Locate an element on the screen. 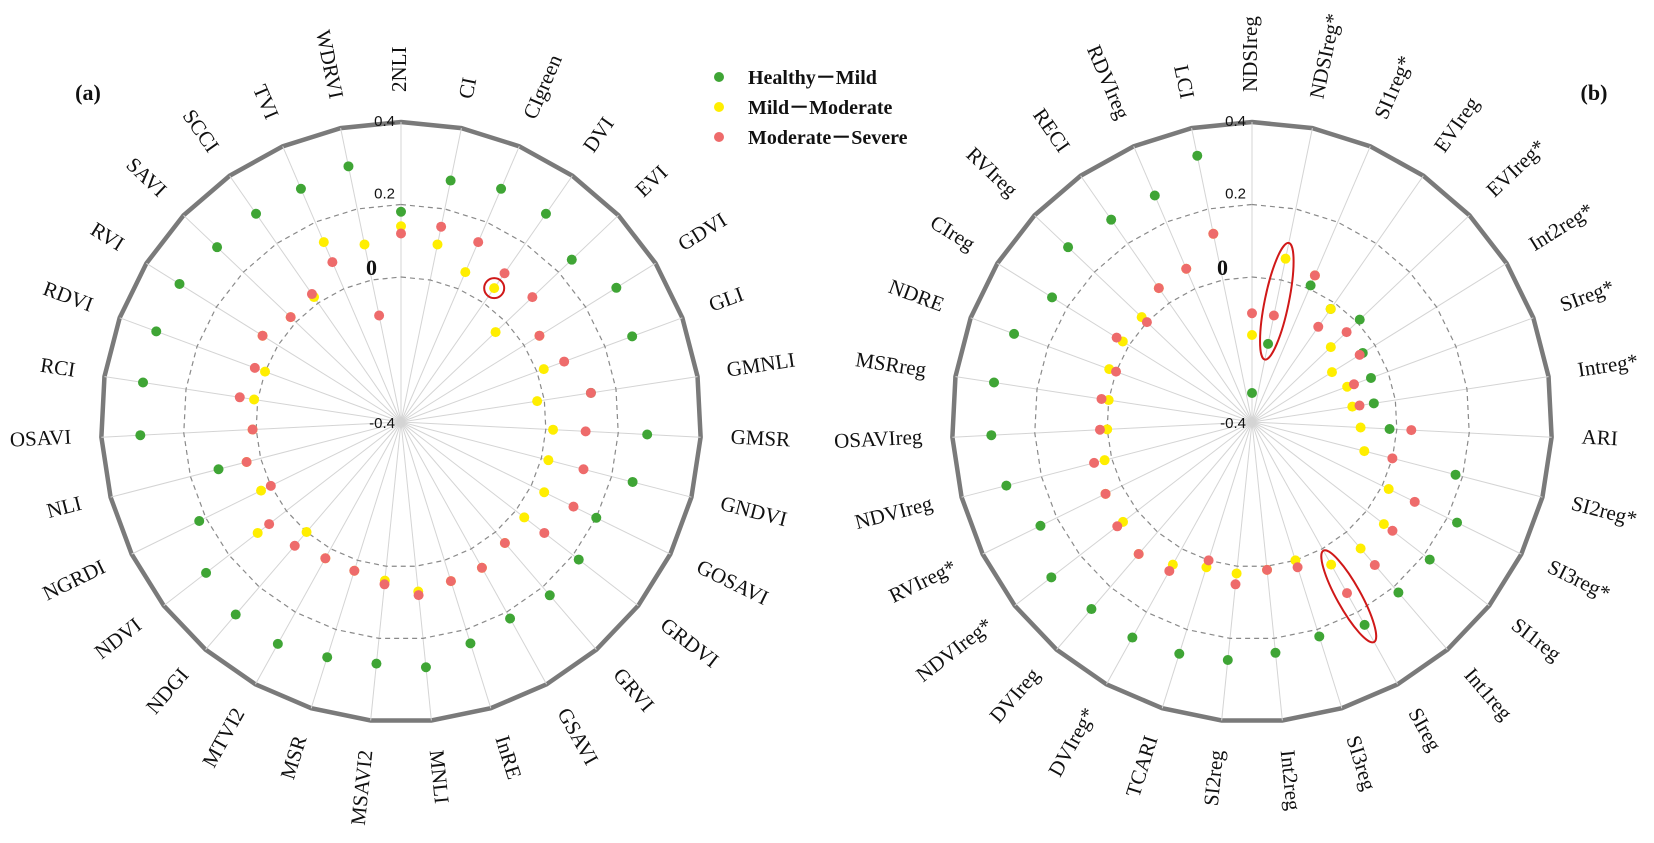  panel-a-point-moderate-severe-rvi is located at coordinates (262, 335).